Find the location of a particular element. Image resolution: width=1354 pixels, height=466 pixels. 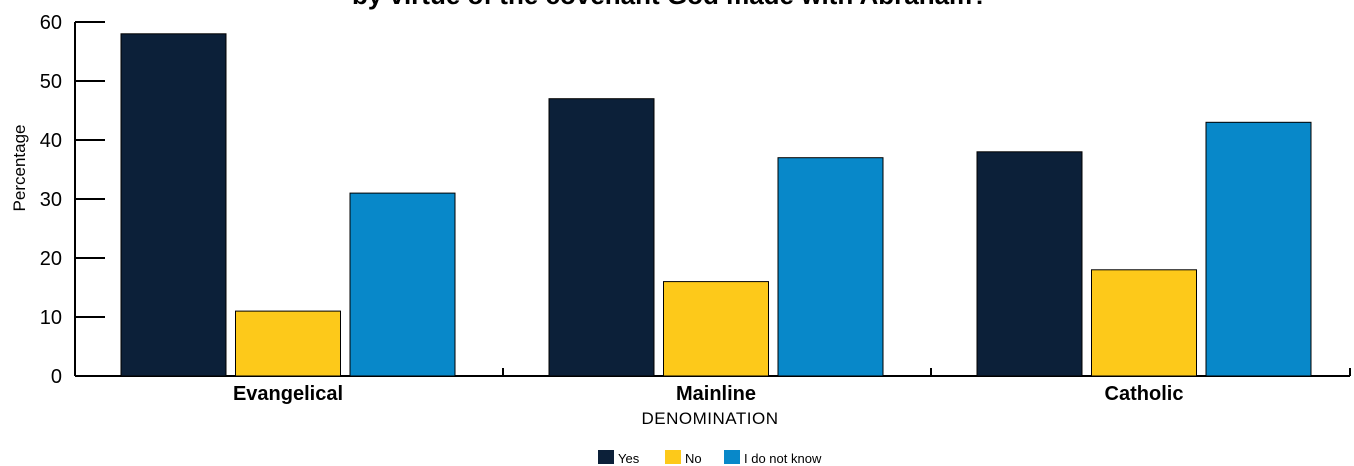

bar-i-do-not-know-catholic is located at coordinates (1258, 249).